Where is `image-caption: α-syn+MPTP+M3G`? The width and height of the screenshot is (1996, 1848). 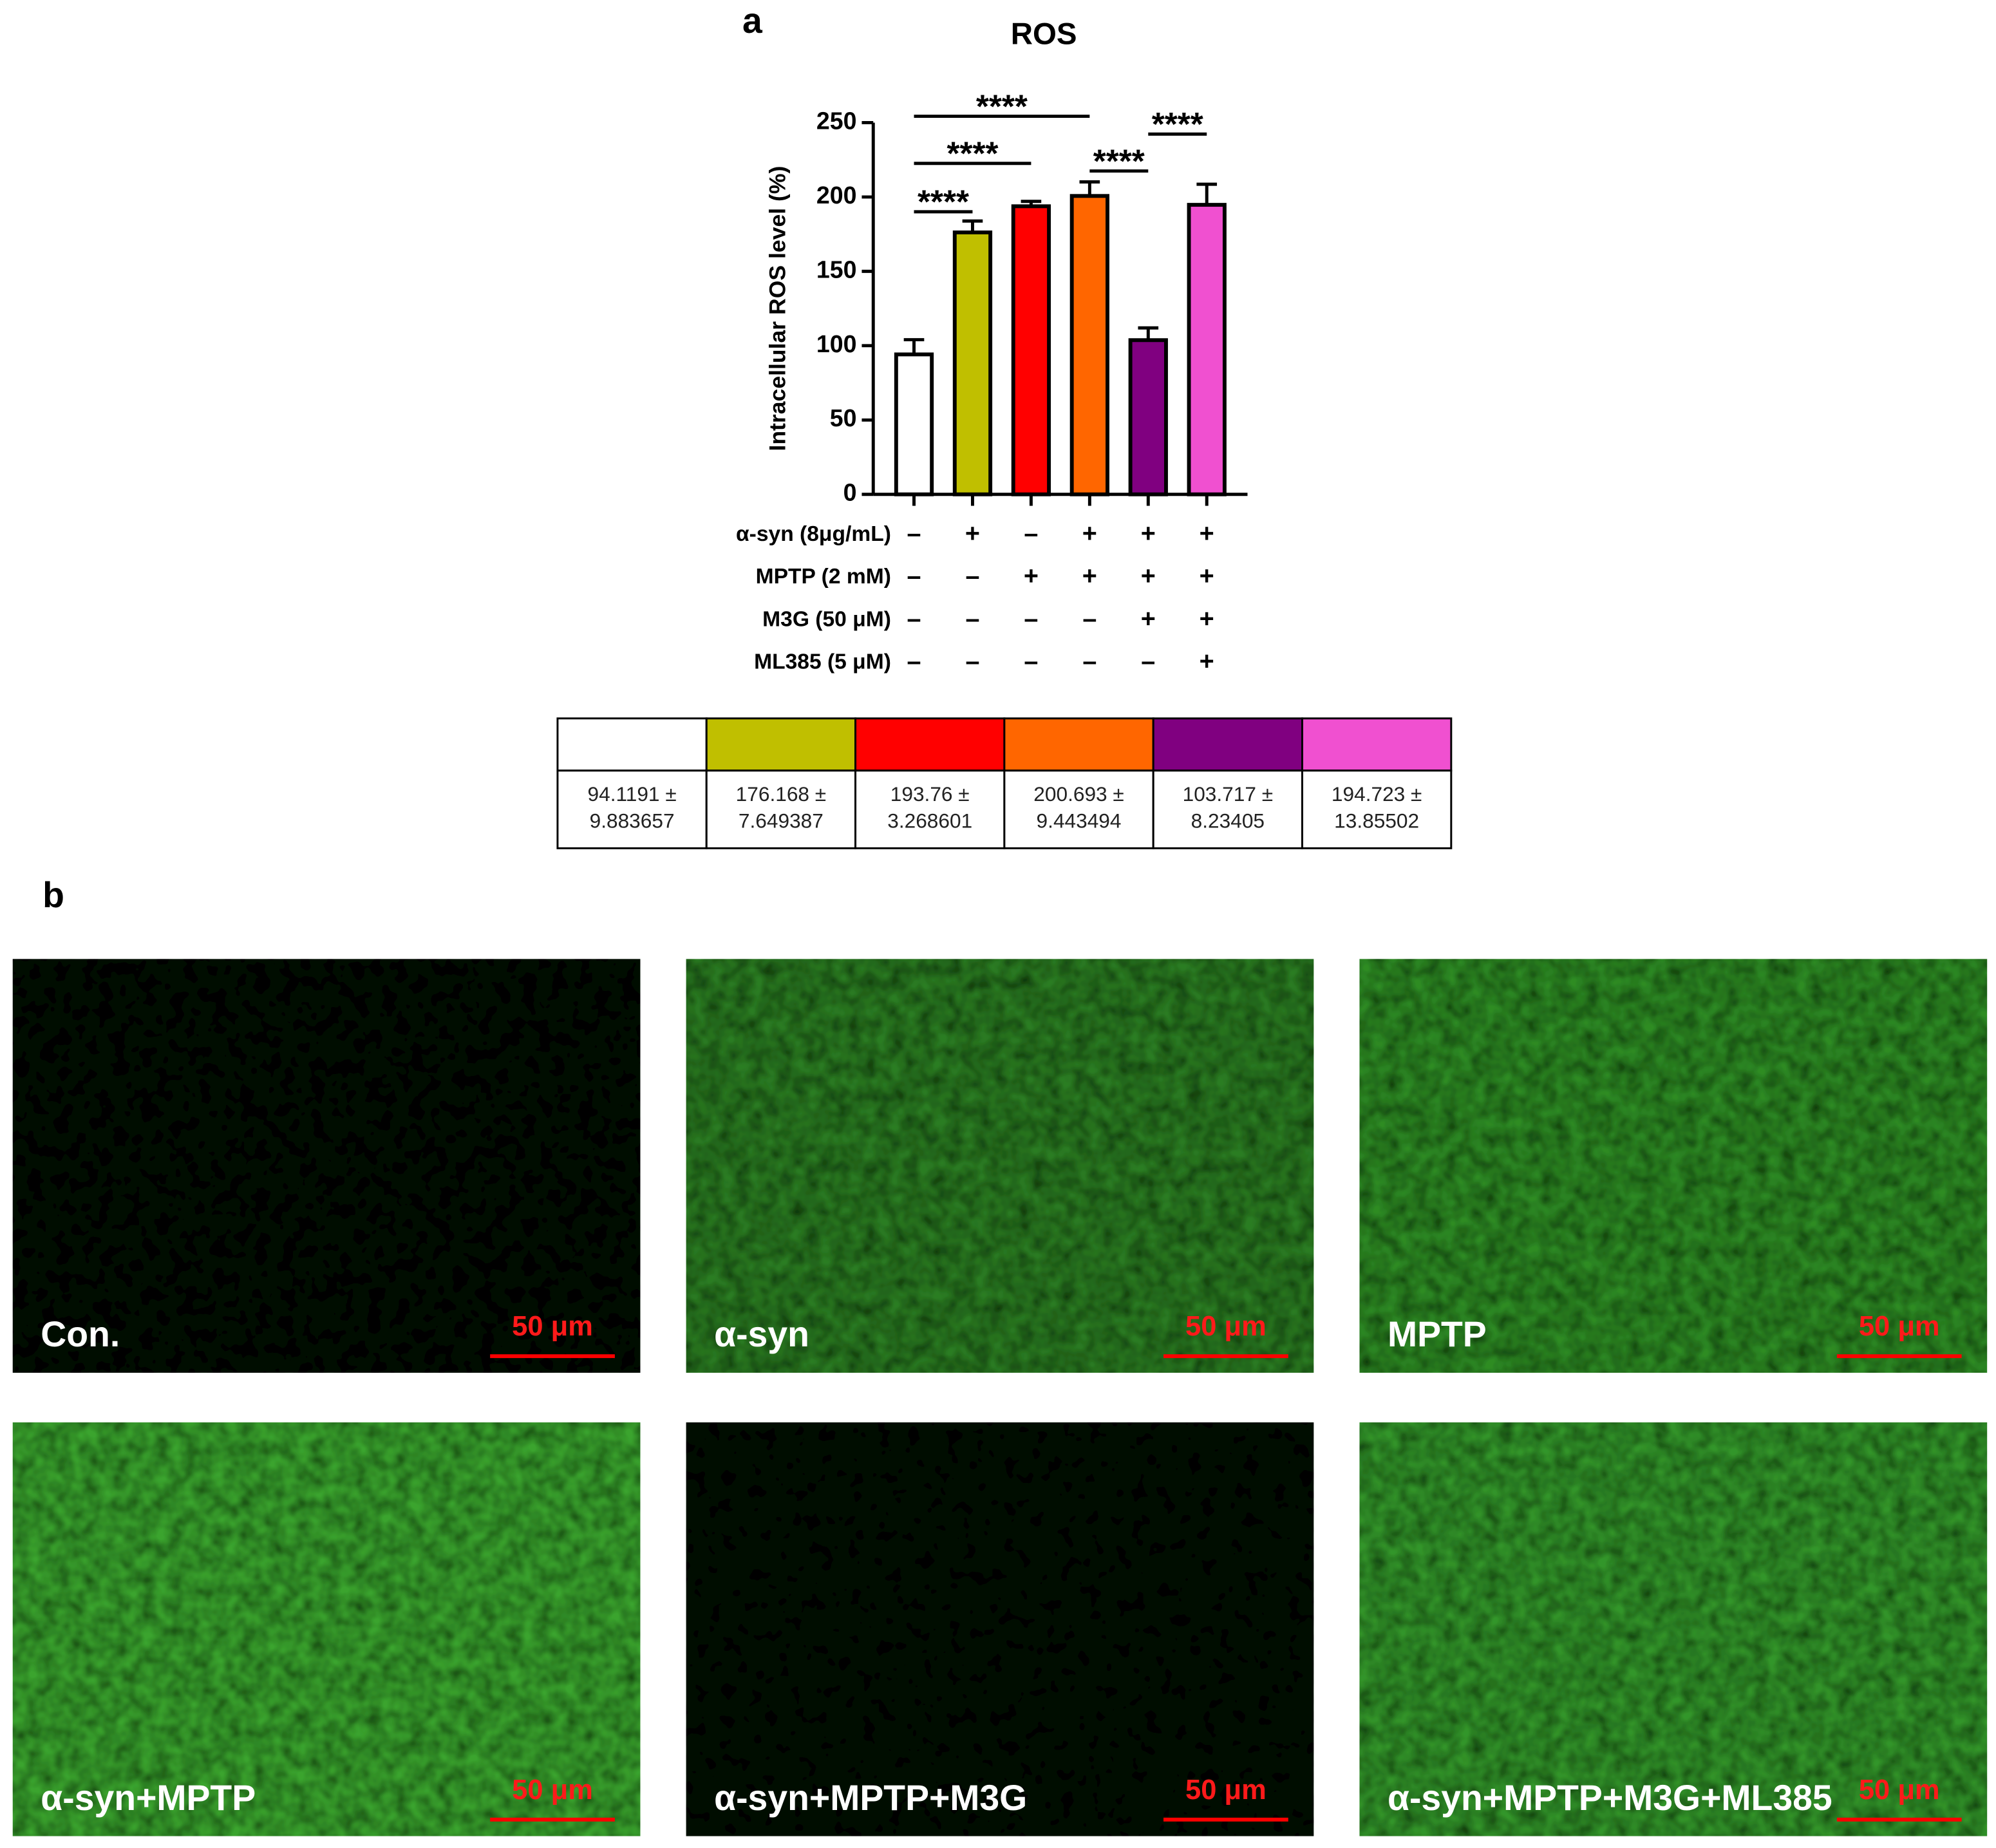 image-caption: α-syn+MPTP+M3G is located at coordinates (871, 1798).